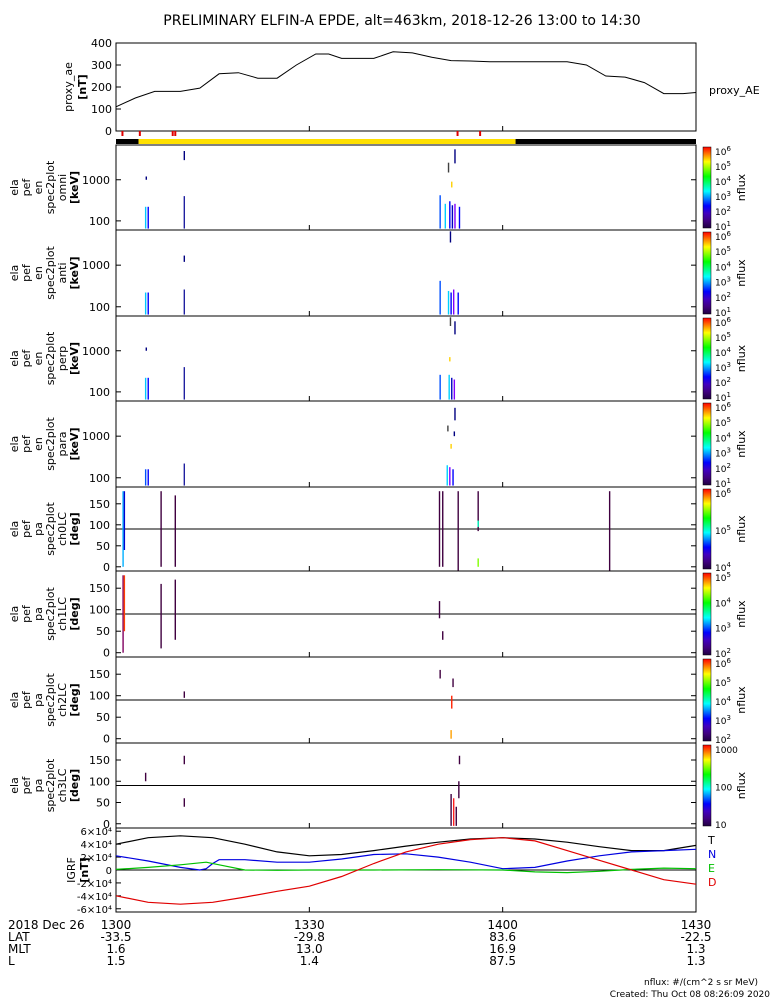 Image resolution: width=775 pixels, height=1000 pixels. What do you see at coordinates (116, 925) in the screenshot?
I see `time-tick-label: 1300` at bounding box center [116, 925].